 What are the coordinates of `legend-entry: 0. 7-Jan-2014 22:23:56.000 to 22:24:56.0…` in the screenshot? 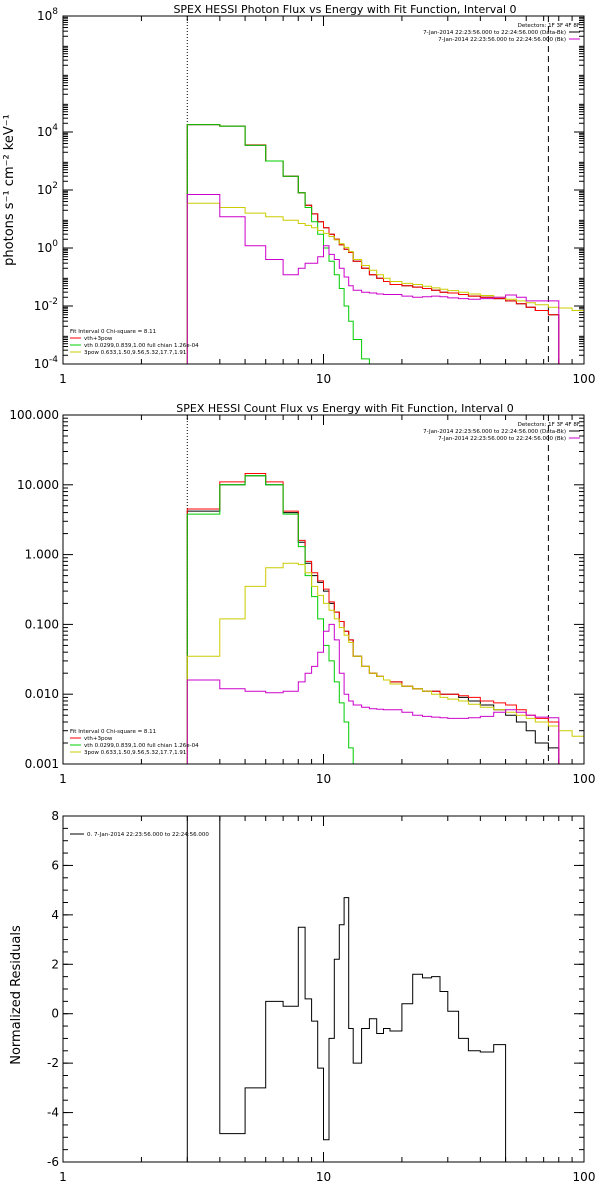 It's located at (148, 835).